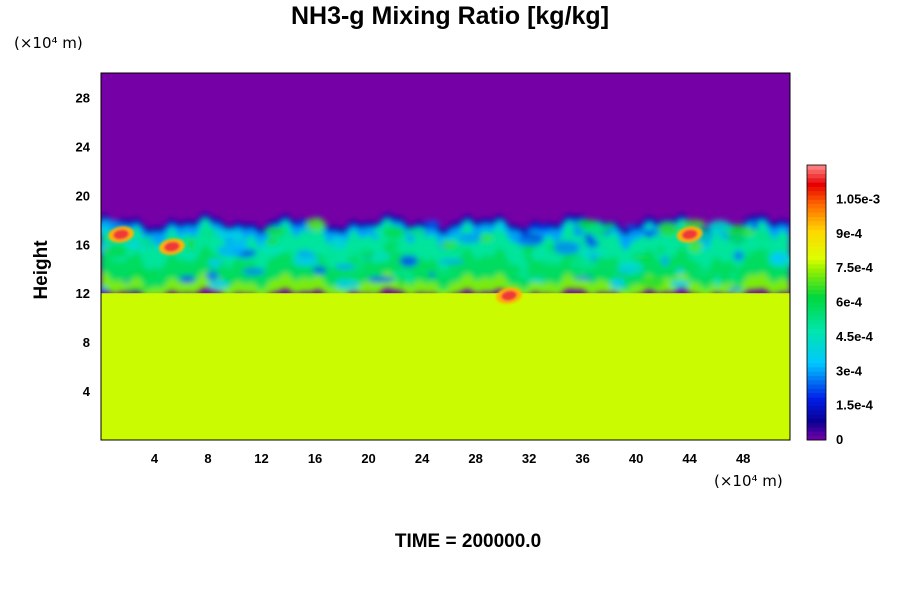 The height and width of the screenshot is (600, 900). I want to click on y-axis-unit: (×10⁴ m), so click(48, 43).